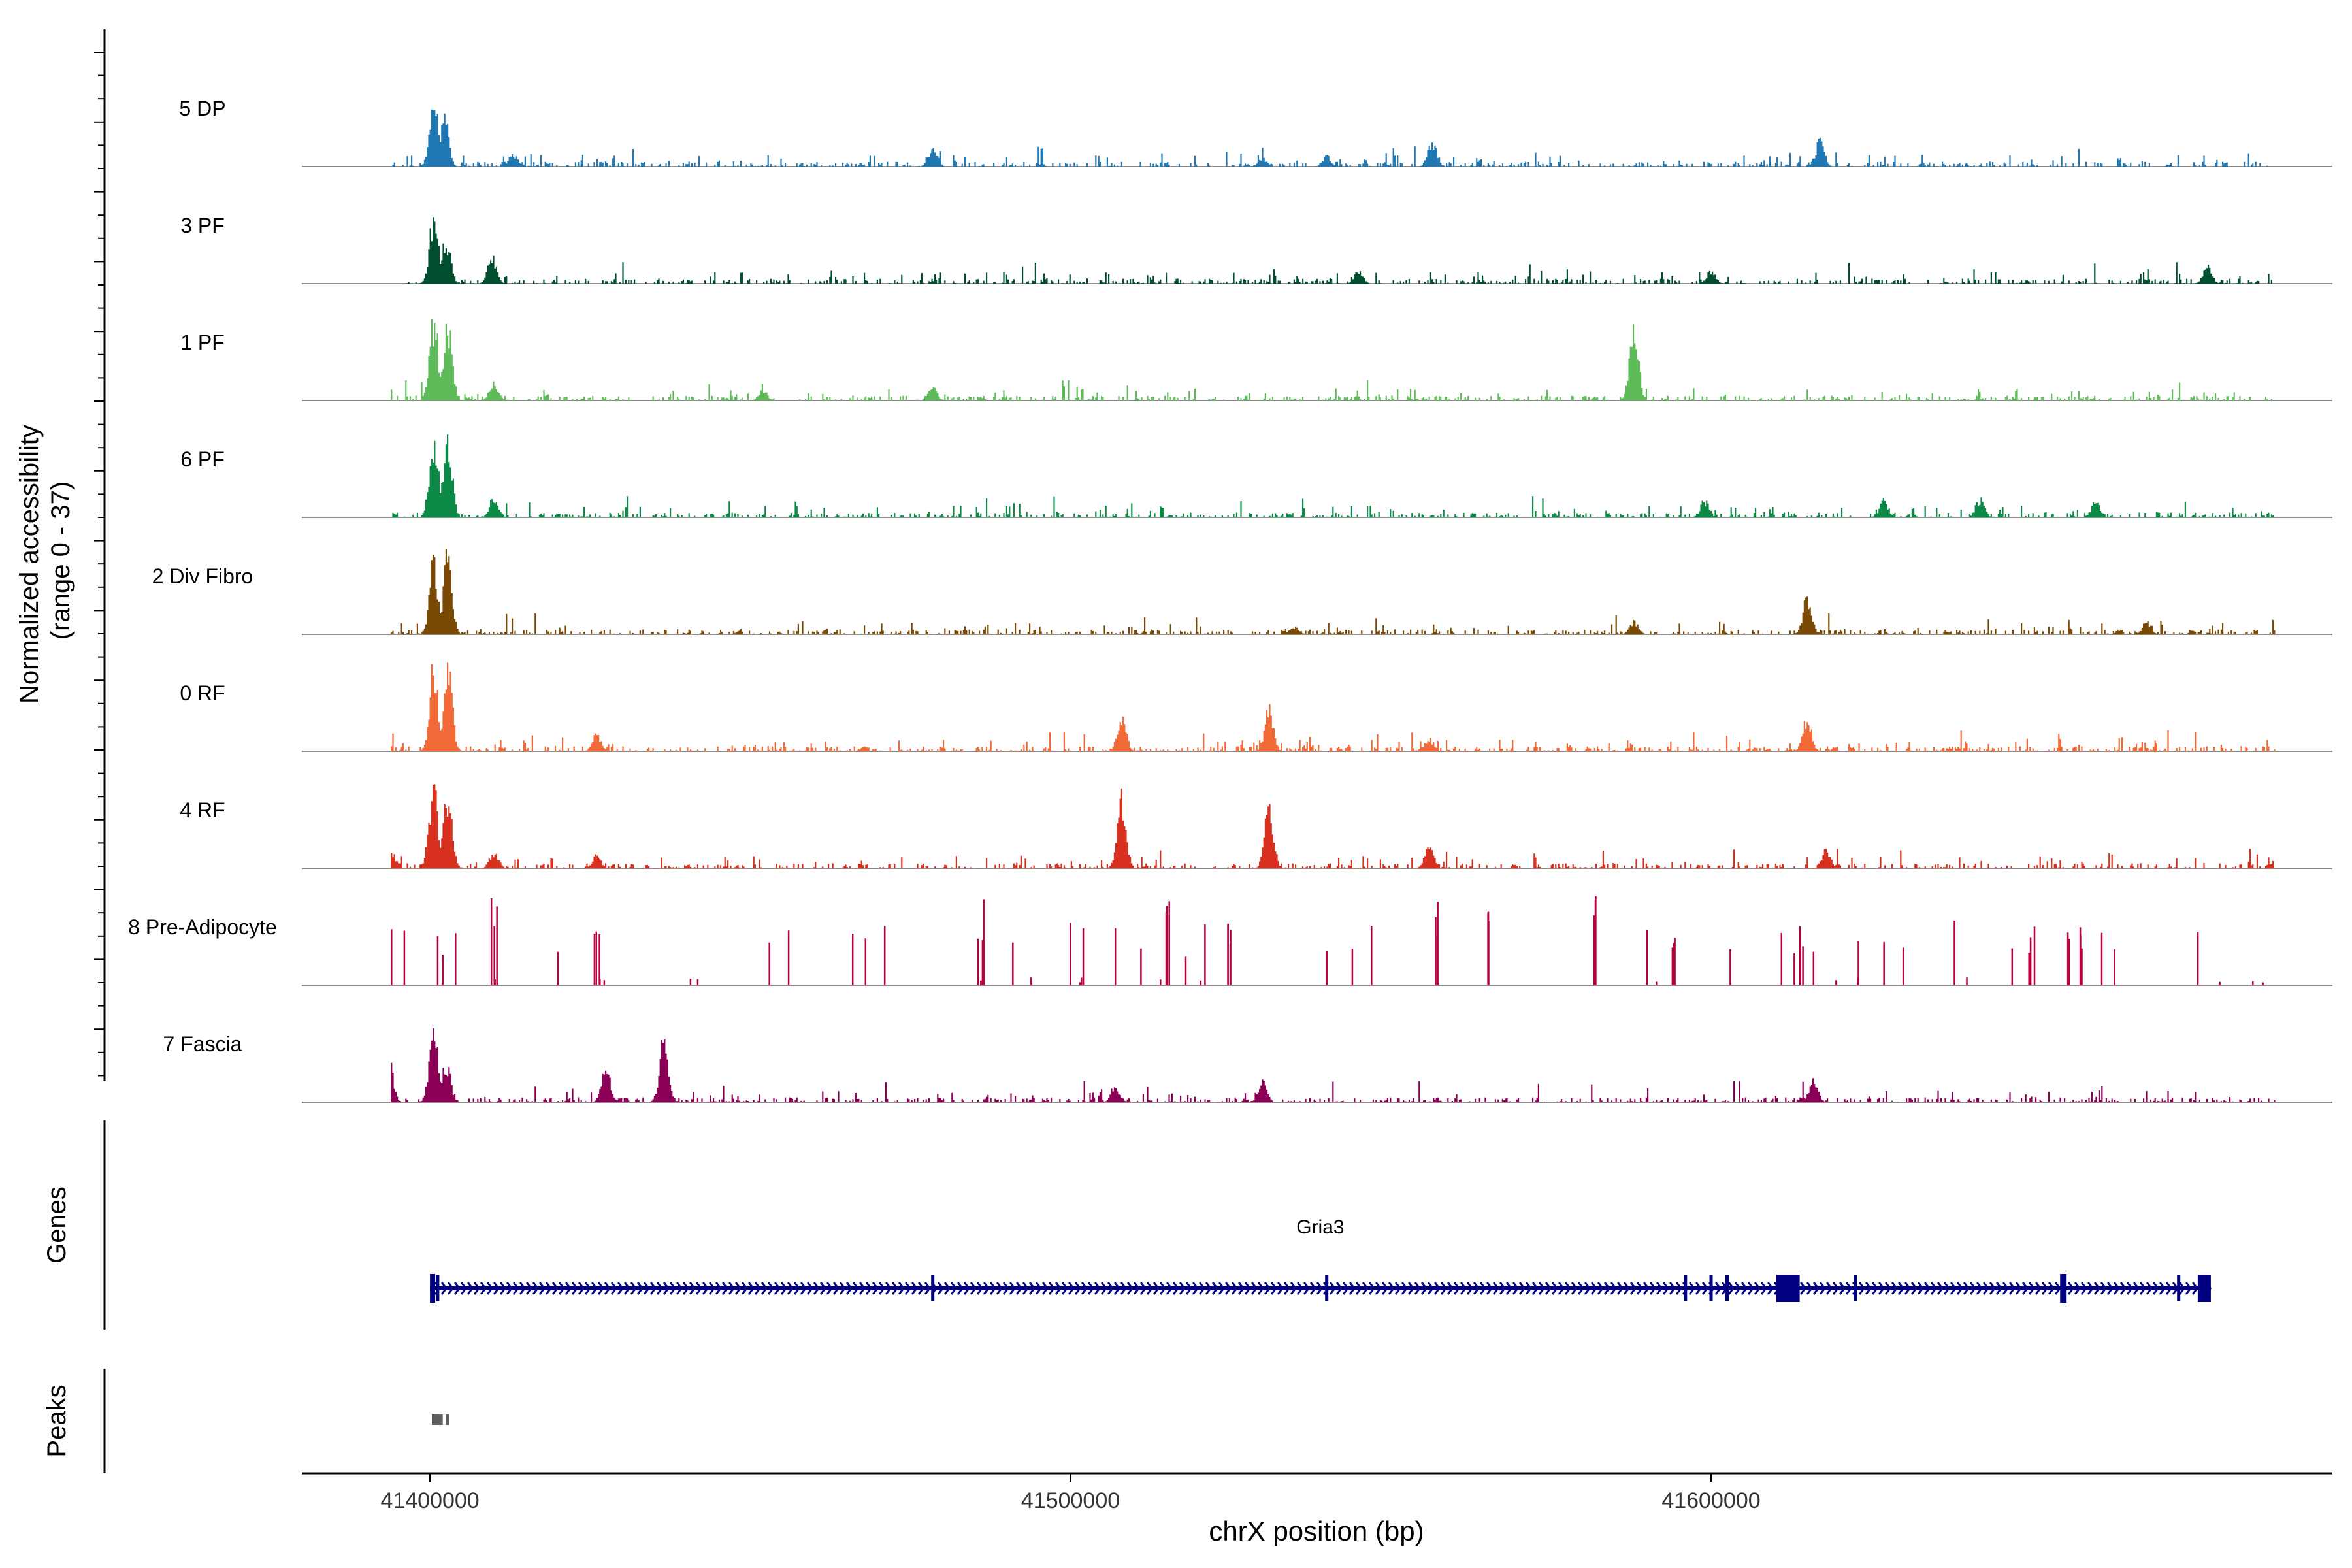  I want to click on track-label: 8 Pre-Adipocyte, so click(202, 927).